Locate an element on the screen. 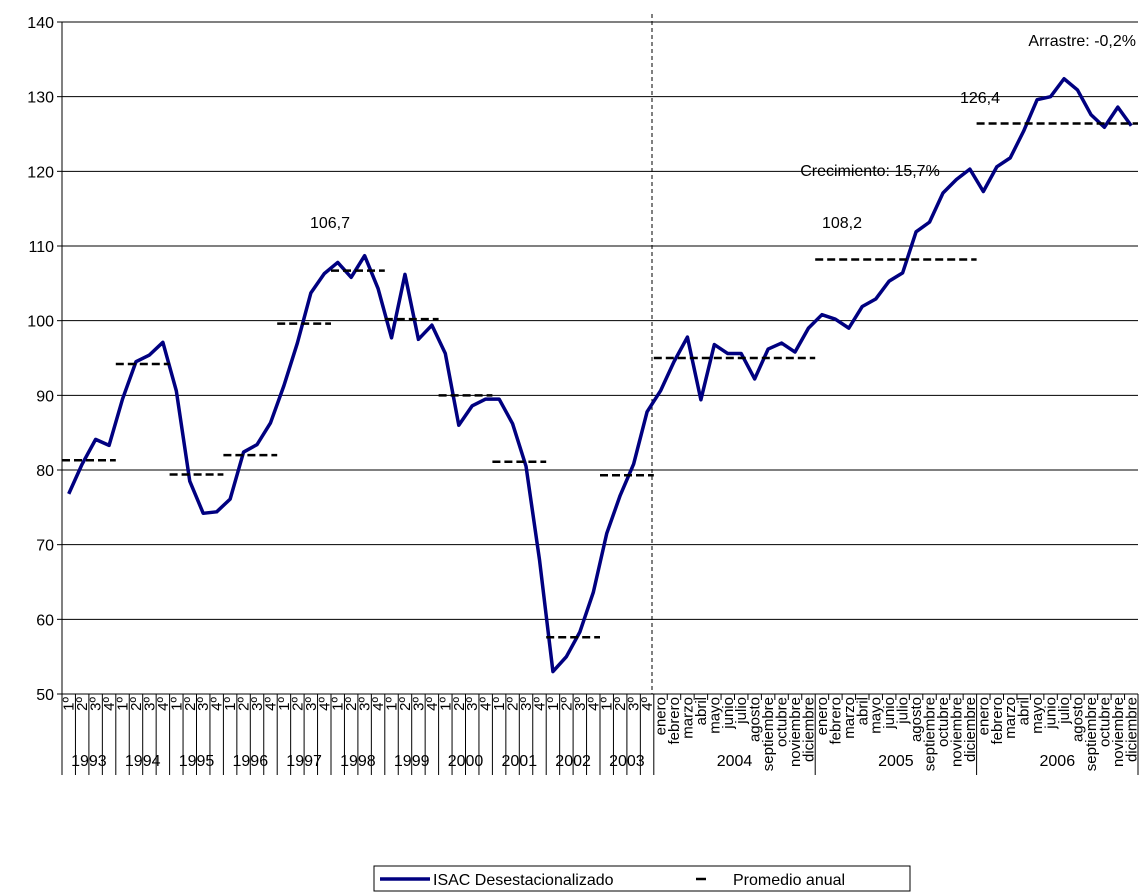  group-label: 1999 is located at coordinates (412, 761).